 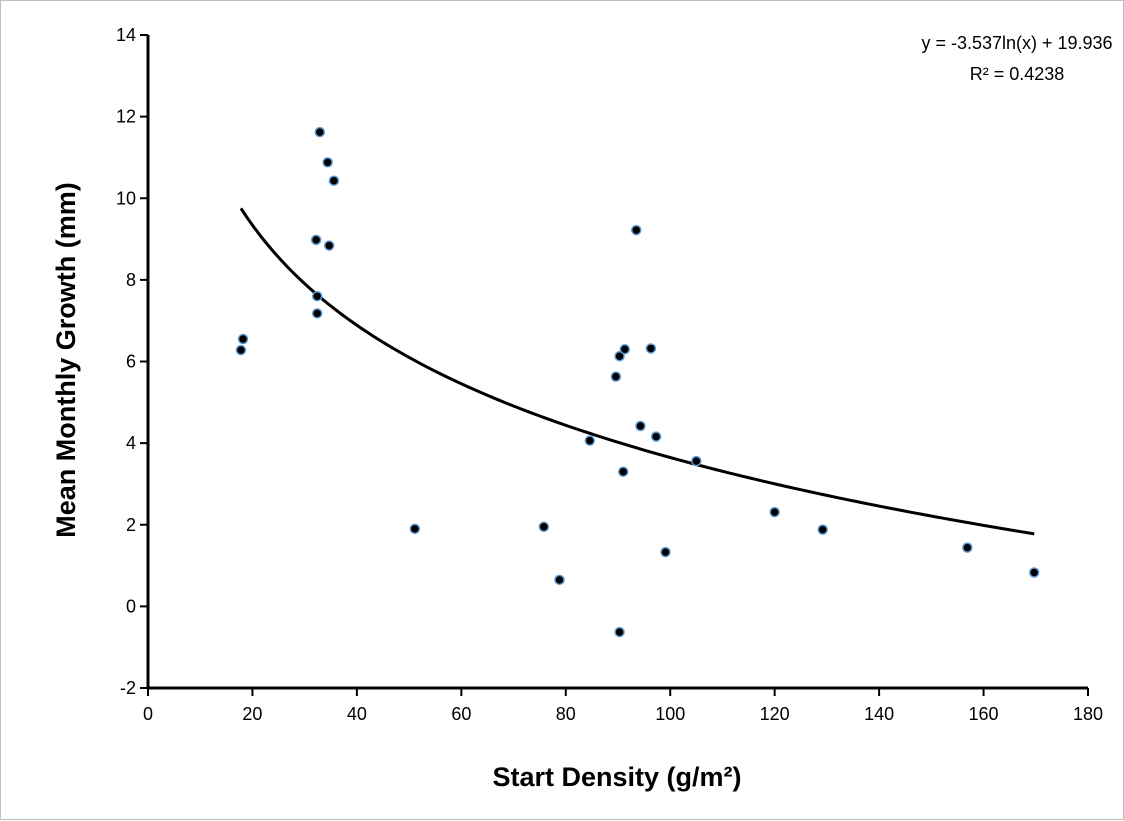 I want to click on y-tick-label: 6, so click(x=131, y=362).